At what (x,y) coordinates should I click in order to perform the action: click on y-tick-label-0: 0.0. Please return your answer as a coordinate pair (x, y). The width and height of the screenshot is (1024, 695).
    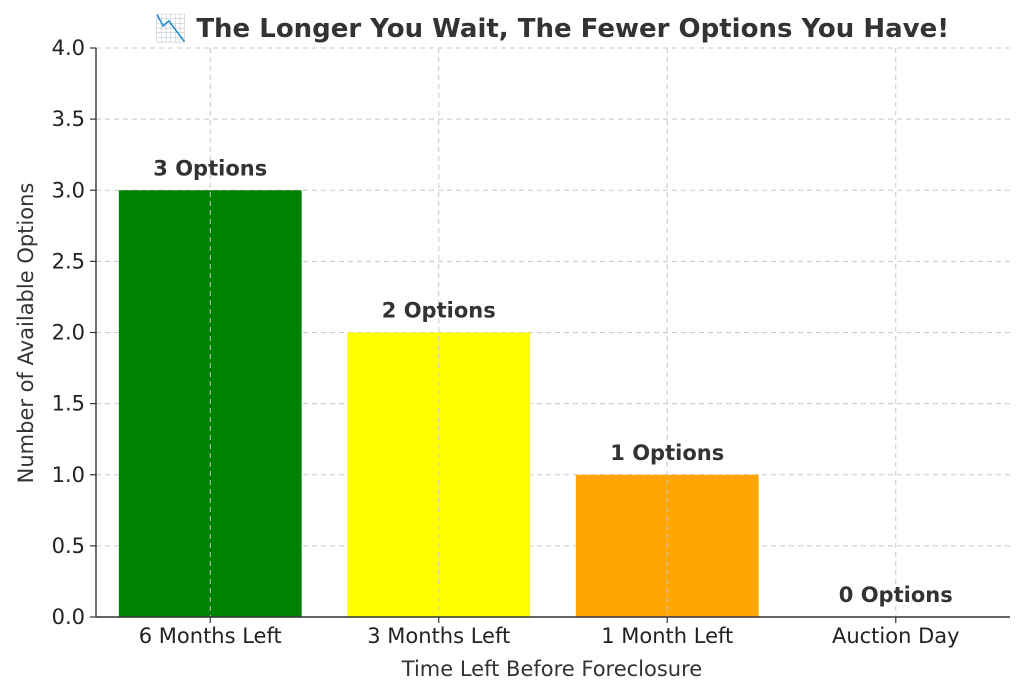
    Looking at the image, I should click on (68, 617).